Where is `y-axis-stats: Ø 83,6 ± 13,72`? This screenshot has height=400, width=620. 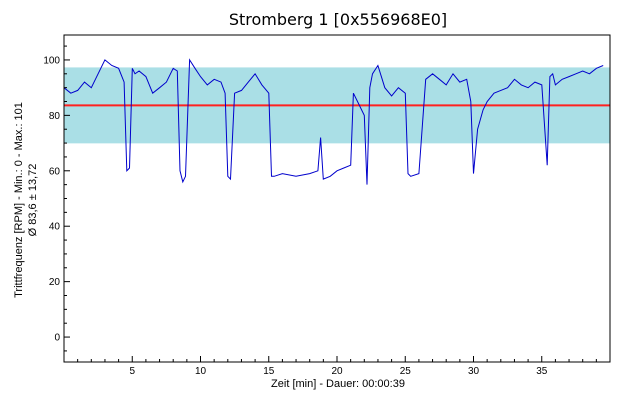 y-axis-stats: Ø 83,6 ± 13,72 is located at coordinates (33, 200).